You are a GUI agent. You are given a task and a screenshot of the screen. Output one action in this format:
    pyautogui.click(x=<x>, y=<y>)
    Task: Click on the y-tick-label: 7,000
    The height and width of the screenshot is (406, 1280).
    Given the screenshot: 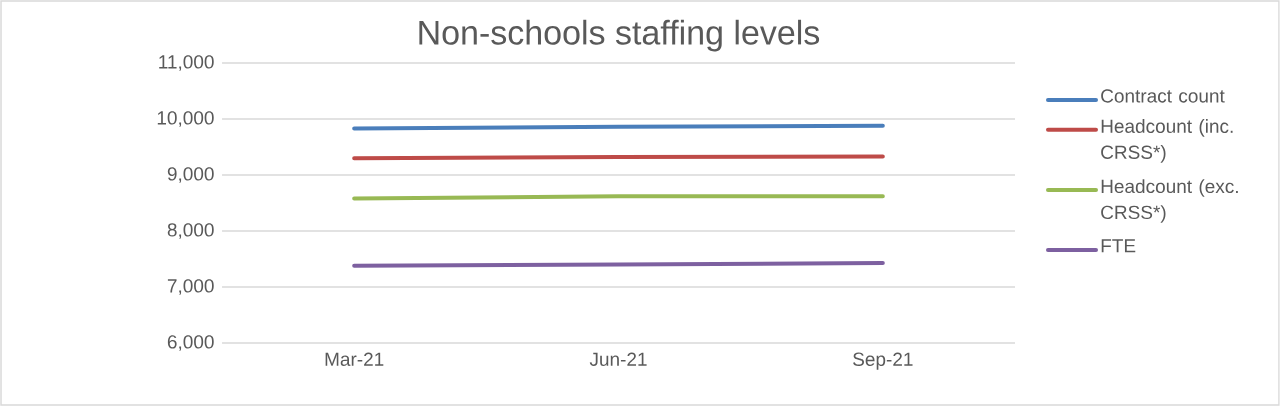 What is the action you would take?
    pyautogui.click(x=190, y=287)
    